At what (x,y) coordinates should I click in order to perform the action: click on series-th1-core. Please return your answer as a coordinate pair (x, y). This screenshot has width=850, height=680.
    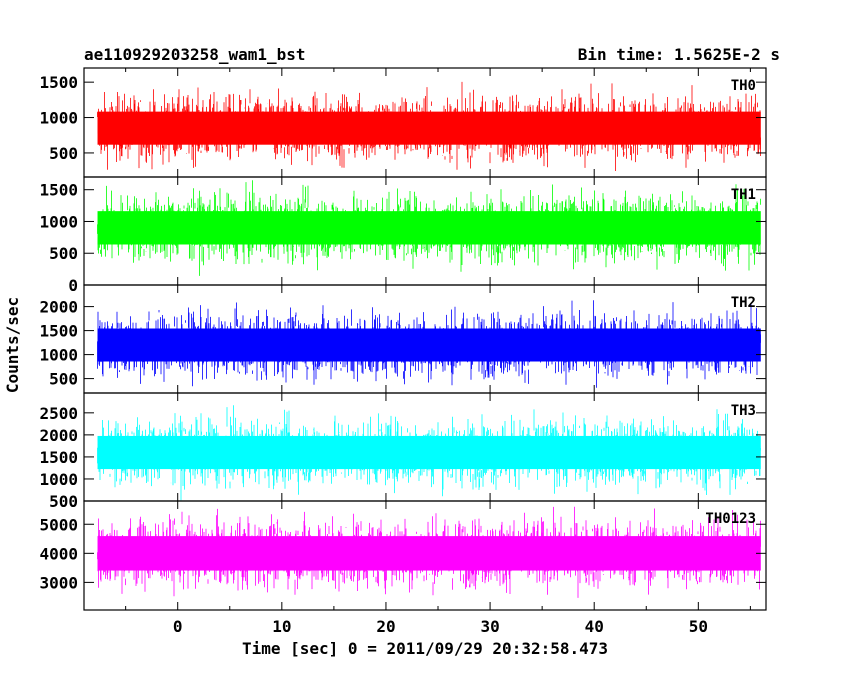
    Looking at the image, I should click on (429, 228).